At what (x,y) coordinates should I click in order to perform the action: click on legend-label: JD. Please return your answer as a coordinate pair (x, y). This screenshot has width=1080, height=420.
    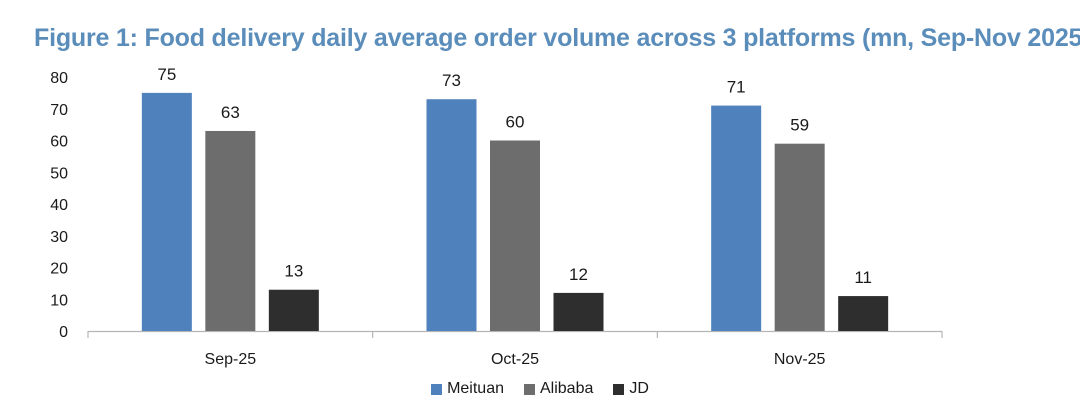
    Looking at the image, I should click on (639, 388).